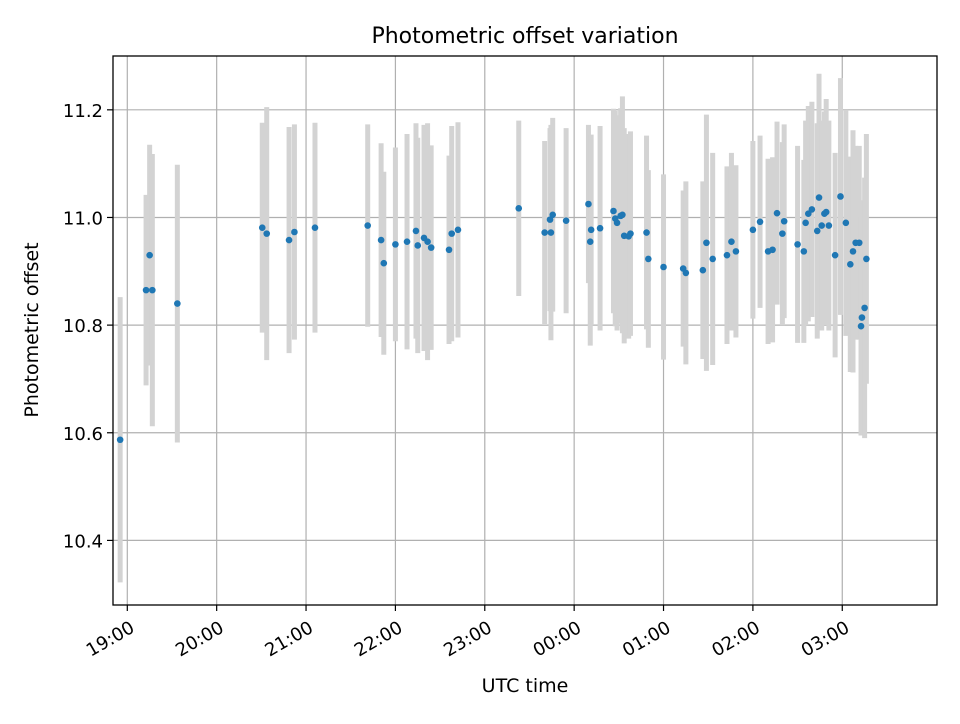 The width and height of the screenshot is (960, 724). I want to click on y-axis-label: Photometric offset, so click(32, 329).